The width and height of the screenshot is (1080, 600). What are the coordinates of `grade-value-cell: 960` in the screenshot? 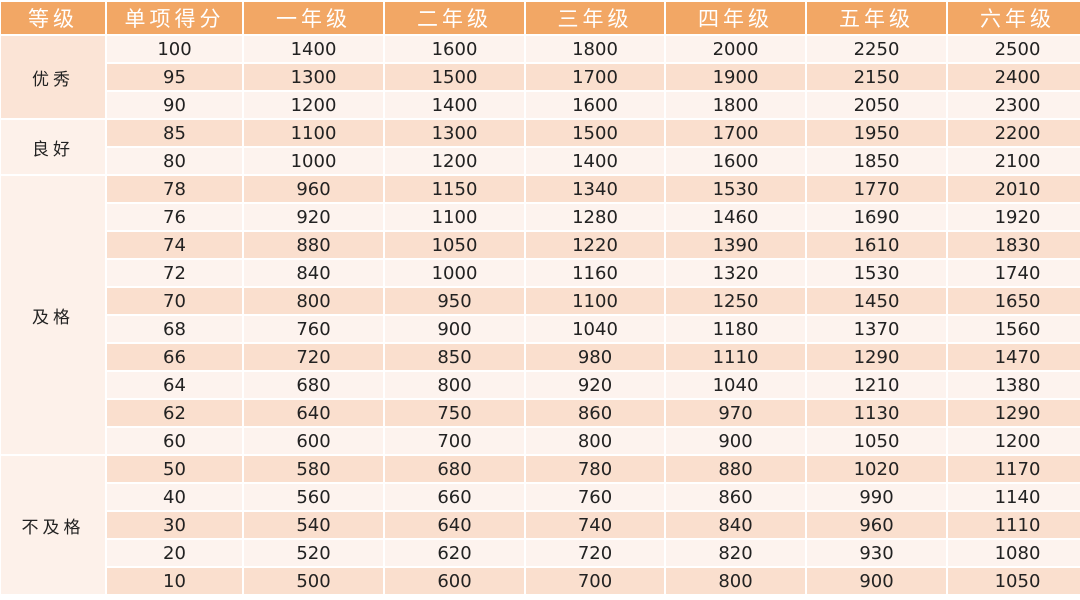 It's located at (313, 189).